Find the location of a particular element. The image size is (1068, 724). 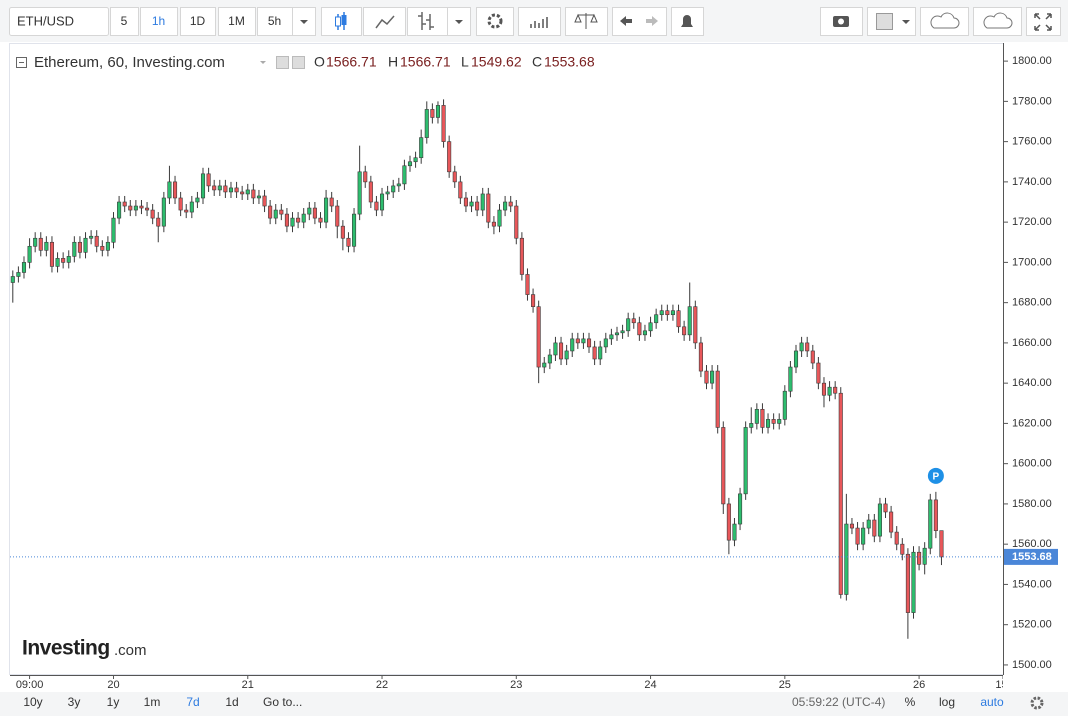

range-button: 3y is located at coordinates (74, 702).